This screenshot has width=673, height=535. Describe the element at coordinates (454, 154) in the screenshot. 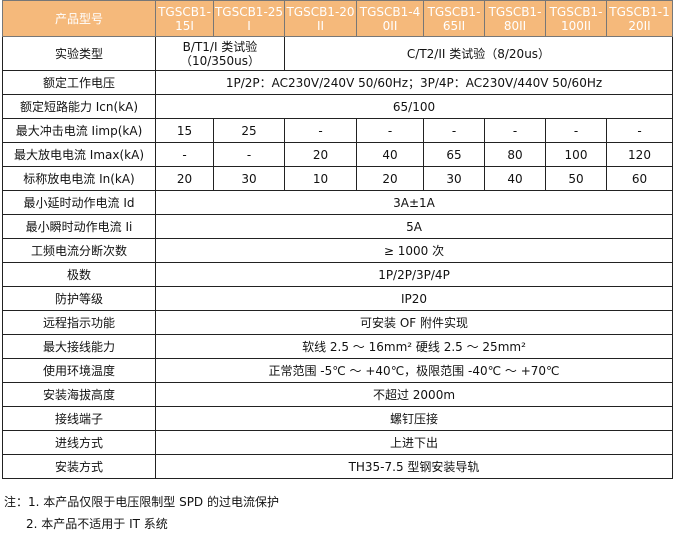

I see `row-value: 65` at that location.